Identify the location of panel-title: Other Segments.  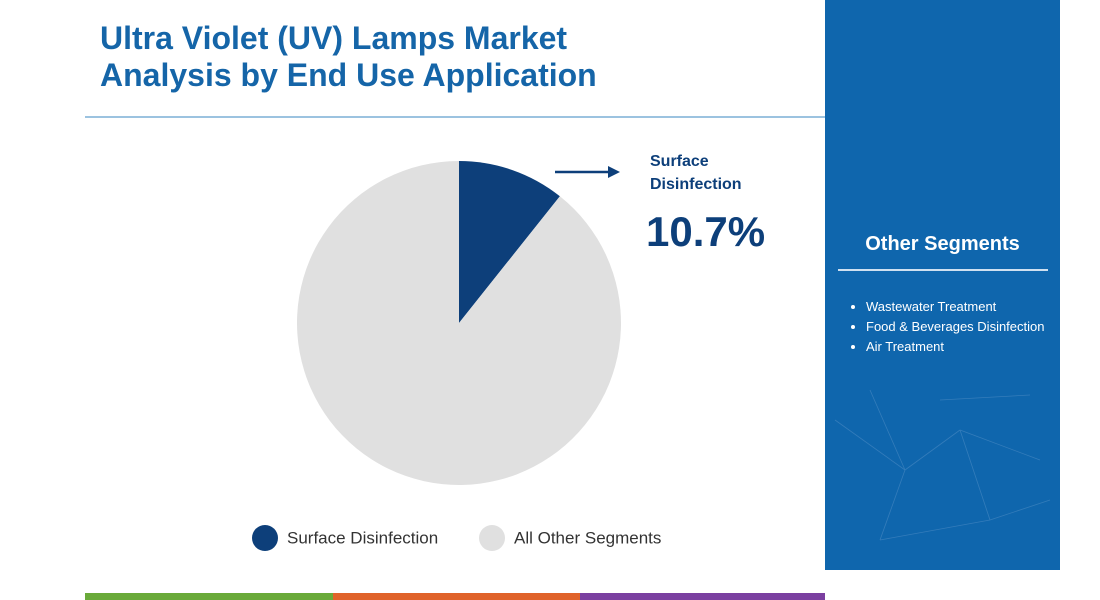
(942, 244).